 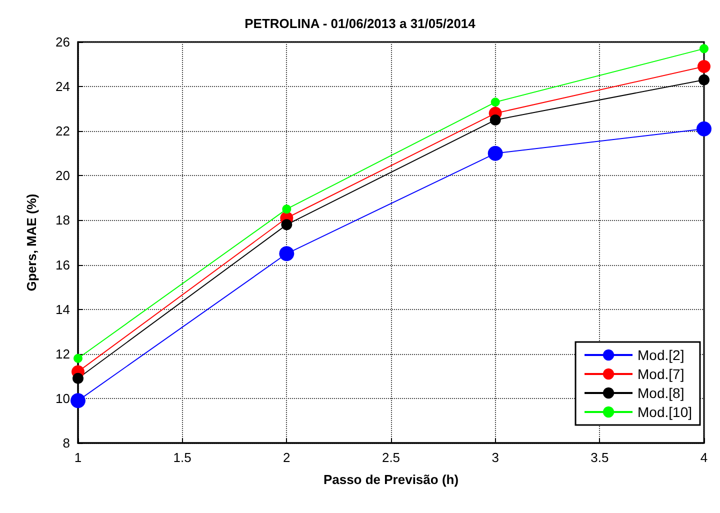 What do you see at coordinates (31, 243) in the screenshot?
I see `y-axis-title: Gpers, MAE (%)` at bounding box center [31, 243].